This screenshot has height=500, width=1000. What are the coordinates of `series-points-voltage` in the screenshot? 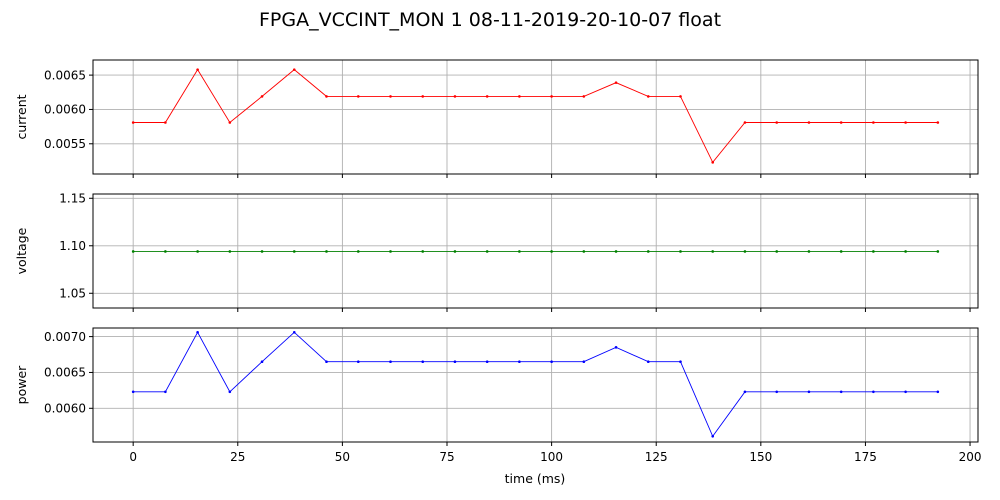 It's located at (535, 251).